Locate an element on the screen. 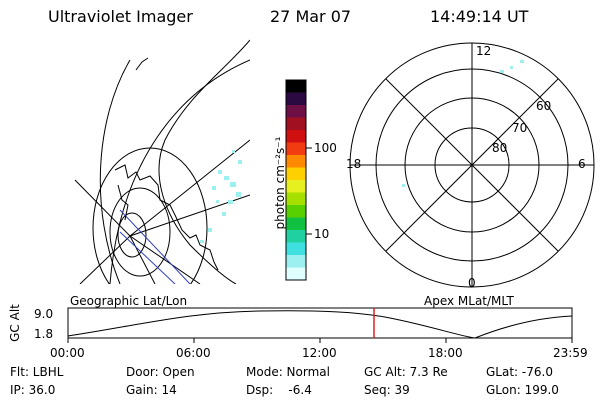 The height and width of the screenshot is (400, 600). mlt-label-6: 6 is located at coordinates (582, 164).